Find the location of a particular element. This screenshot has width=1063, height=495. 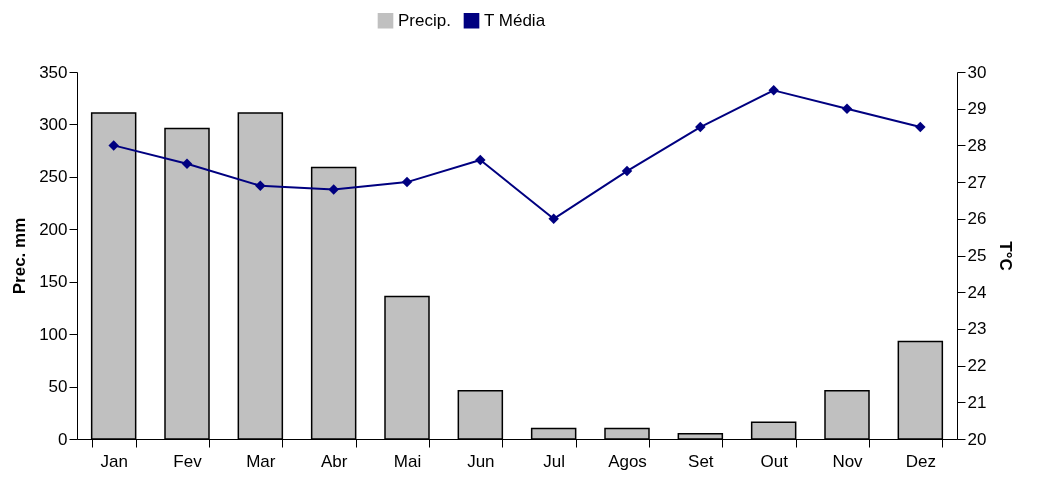

y2-tick-label: 25 is located at coordinates (977, 255).